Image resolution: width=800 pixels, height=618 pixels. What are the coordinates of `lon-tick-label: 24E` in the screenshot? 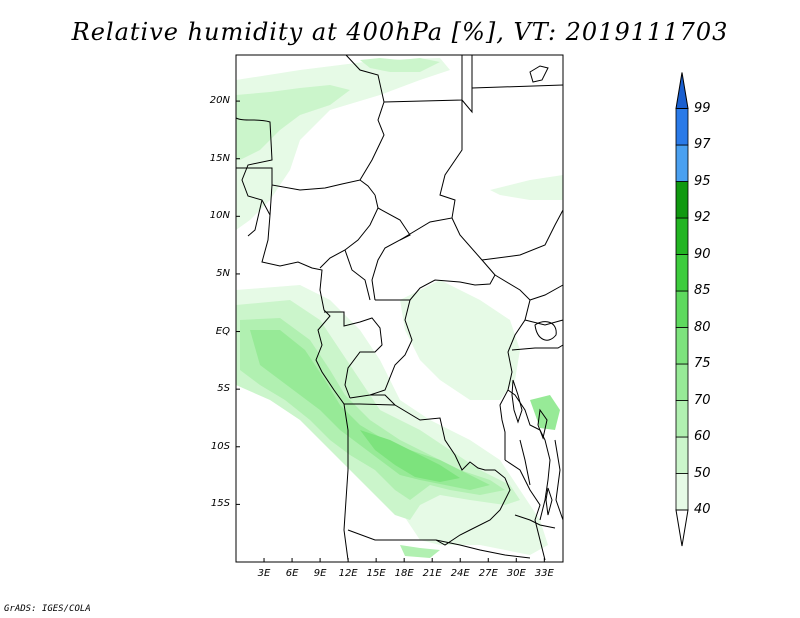 It's located at (460, 573).